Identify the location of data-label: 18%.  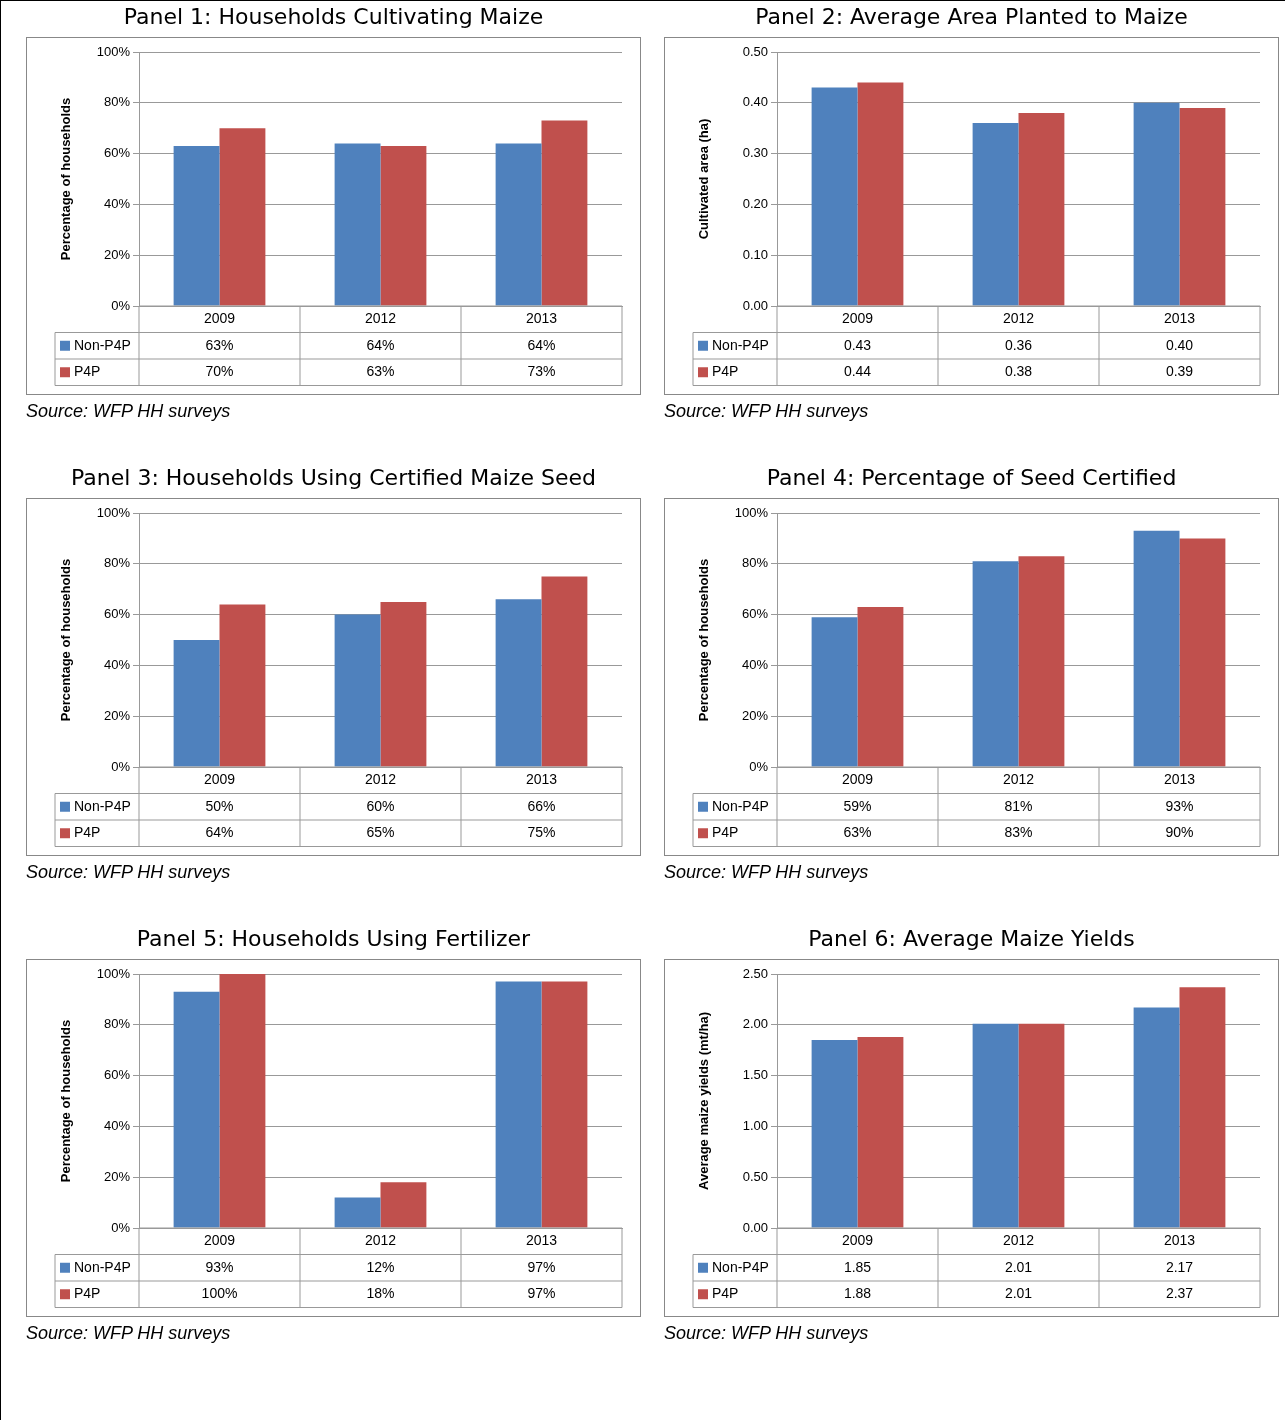
(380, 1293).